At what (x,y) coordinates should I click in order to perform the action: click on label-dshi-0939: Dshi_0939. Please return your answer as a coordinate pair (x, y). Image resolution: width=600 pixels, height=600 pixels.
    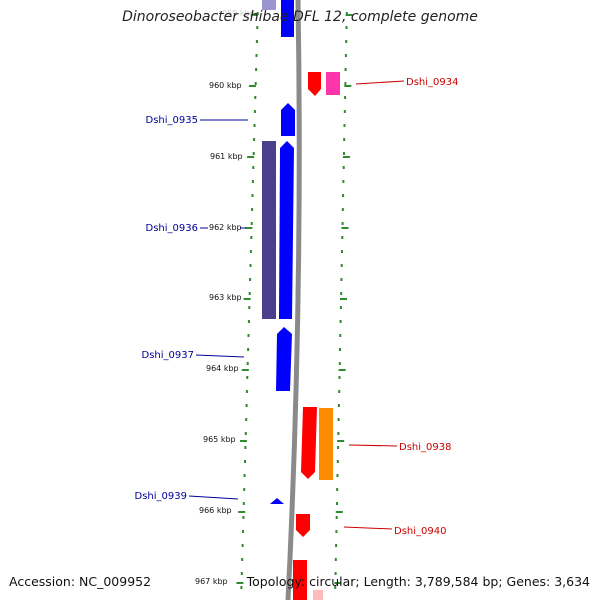
    Looking at the image, I should click on (161, 496).